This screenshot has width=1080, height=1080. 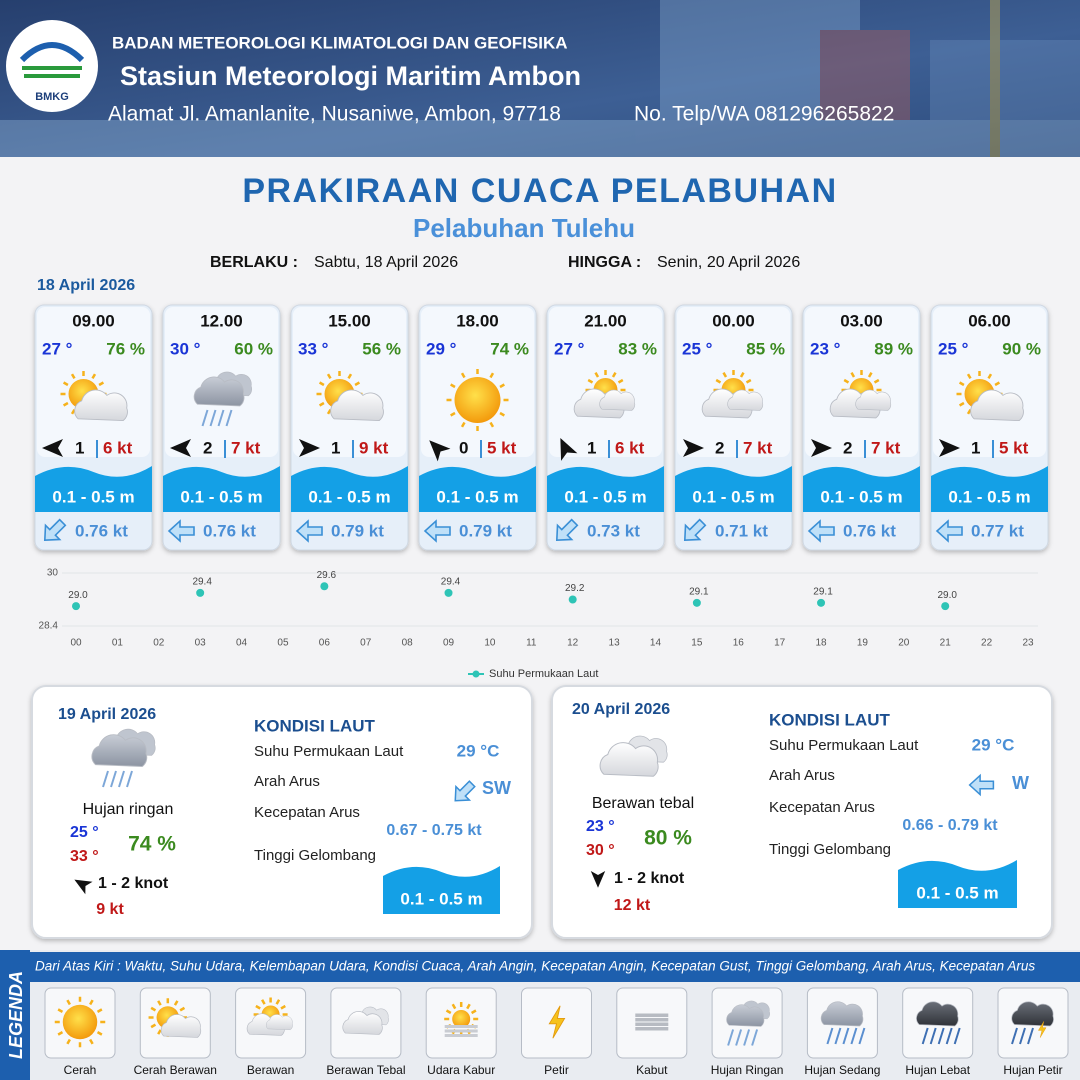 I want to click on x-tick-label: 18, so click(x=821, y=643).